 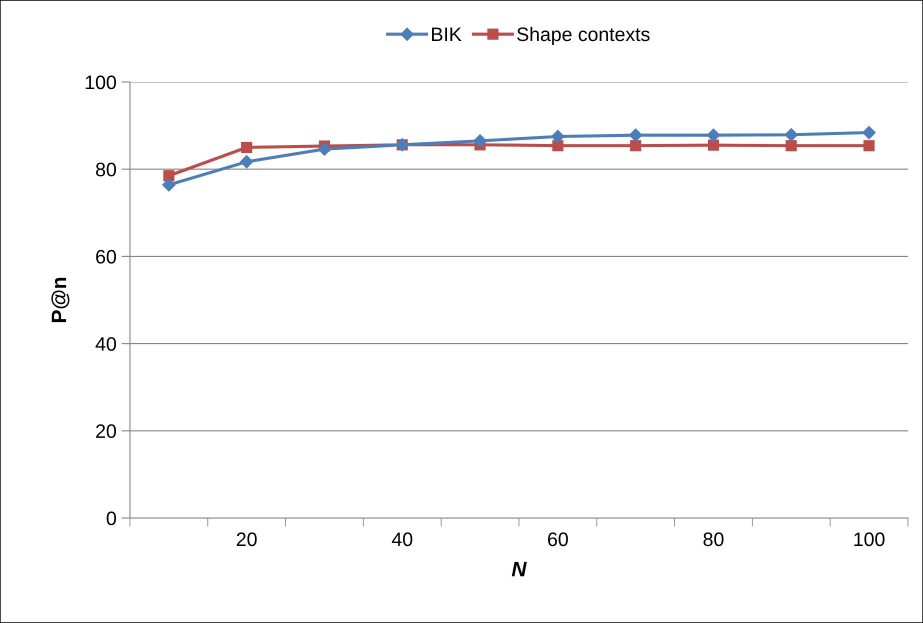 I want to click on y-tick-label: 100, so click(x=101, y=82).